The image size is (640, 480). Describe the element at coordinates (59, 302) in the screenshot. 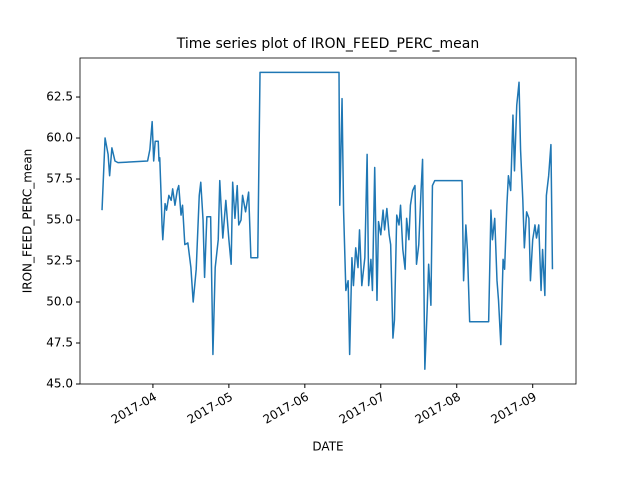

I see `y-tick-label: 50.0` at that location.